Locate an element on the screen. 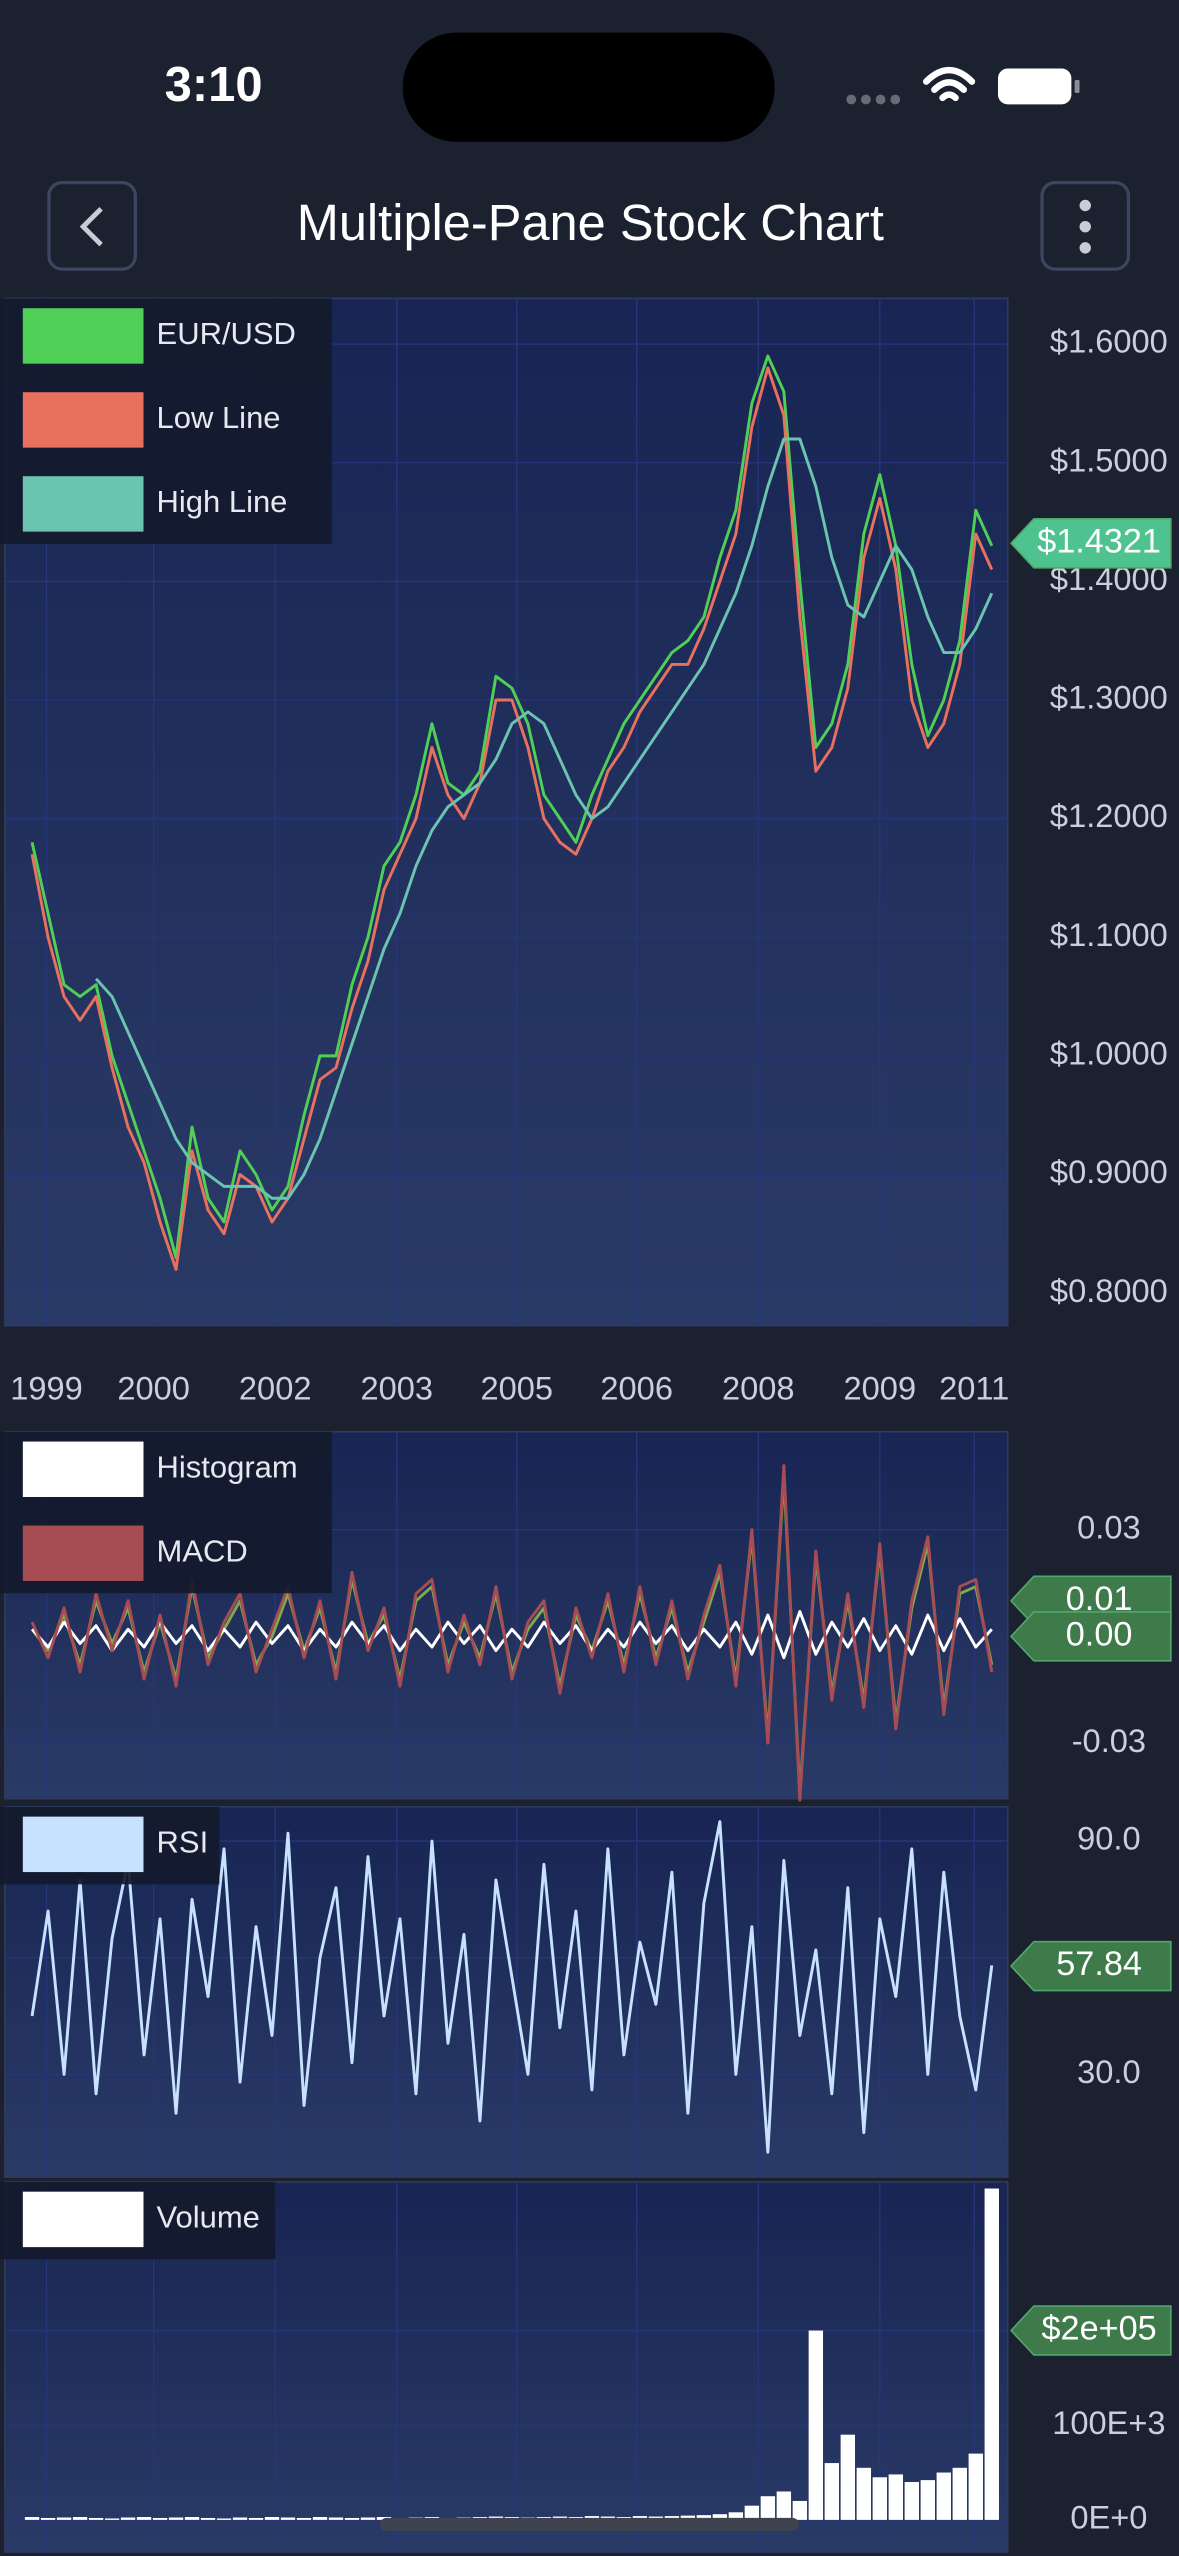 The height and width of the screenshot is (2556, 1179). y-tick-label: $1.2000 is located at coordinates (1109, 815).